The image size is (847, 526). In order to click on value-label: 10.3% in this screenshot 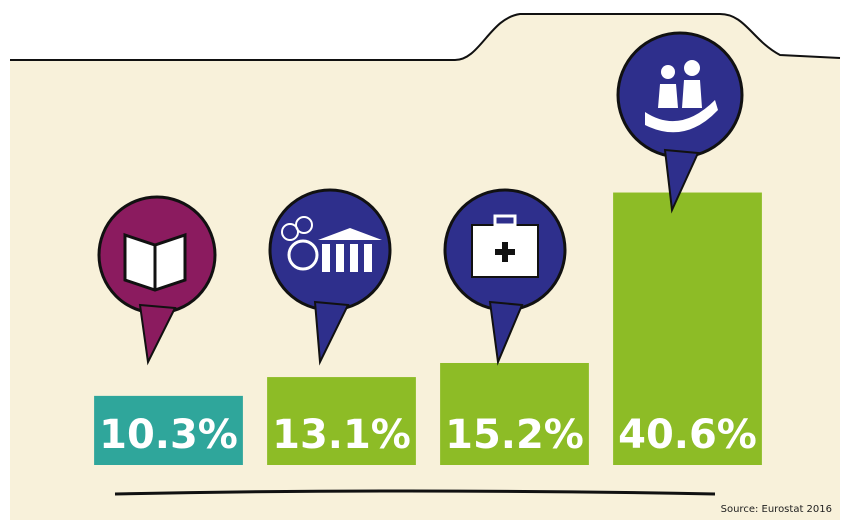, I will do `click(168, 435)`.